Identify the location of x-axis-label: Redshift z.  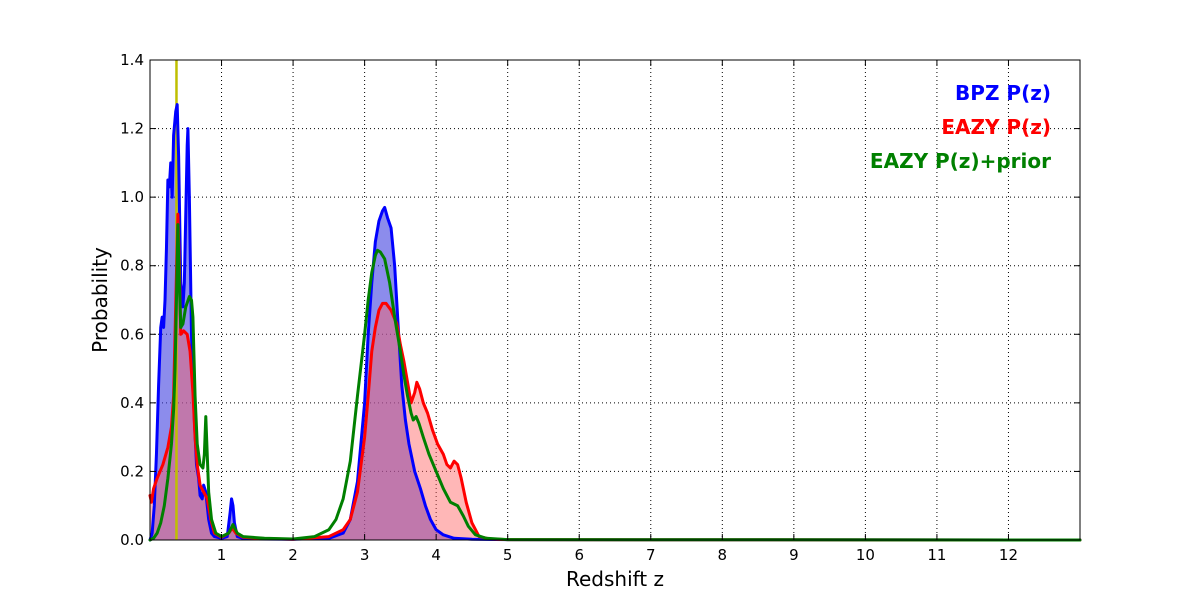
(615, 579).